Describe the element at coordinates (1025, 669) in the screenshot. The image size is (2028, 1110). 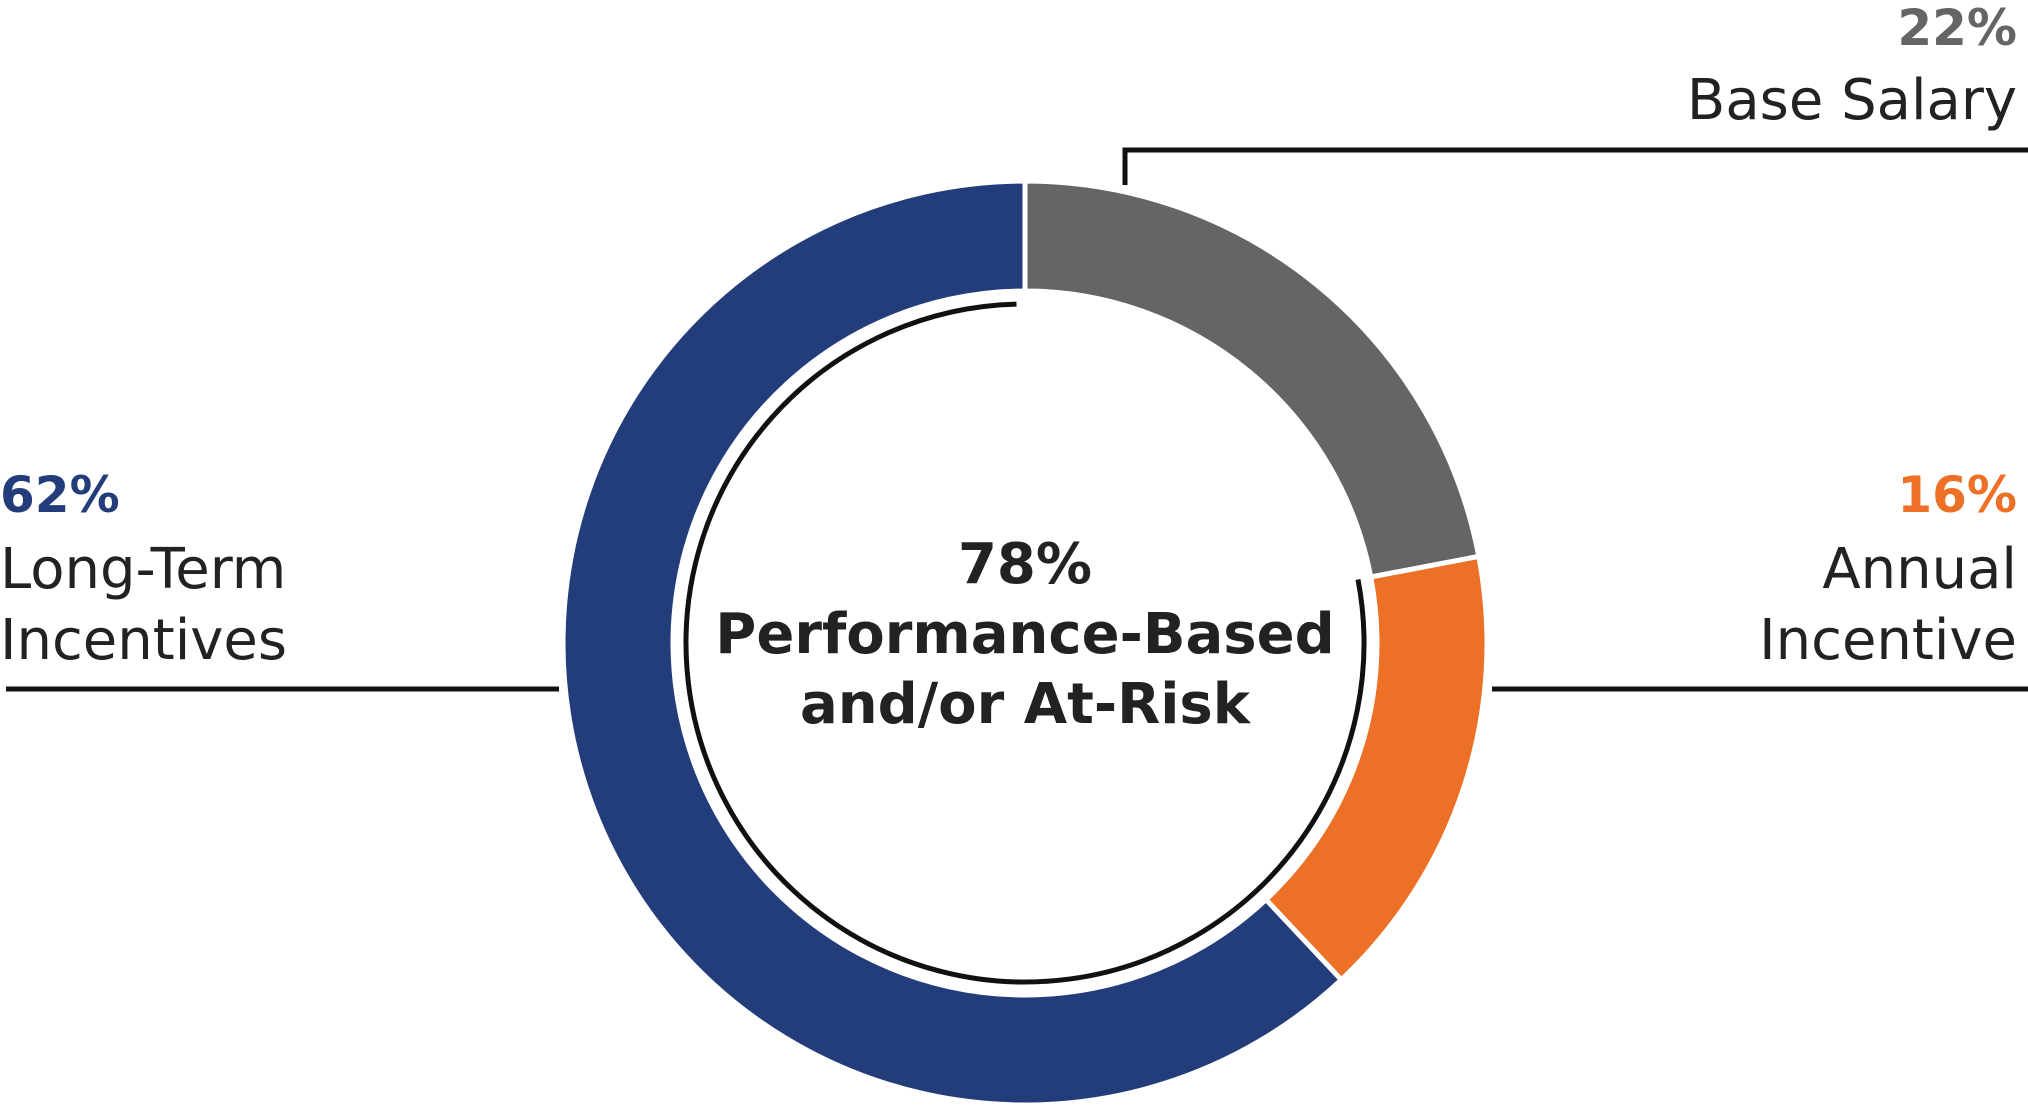
I see `center-text: Performance-Based and/or At-Risk` at that location.